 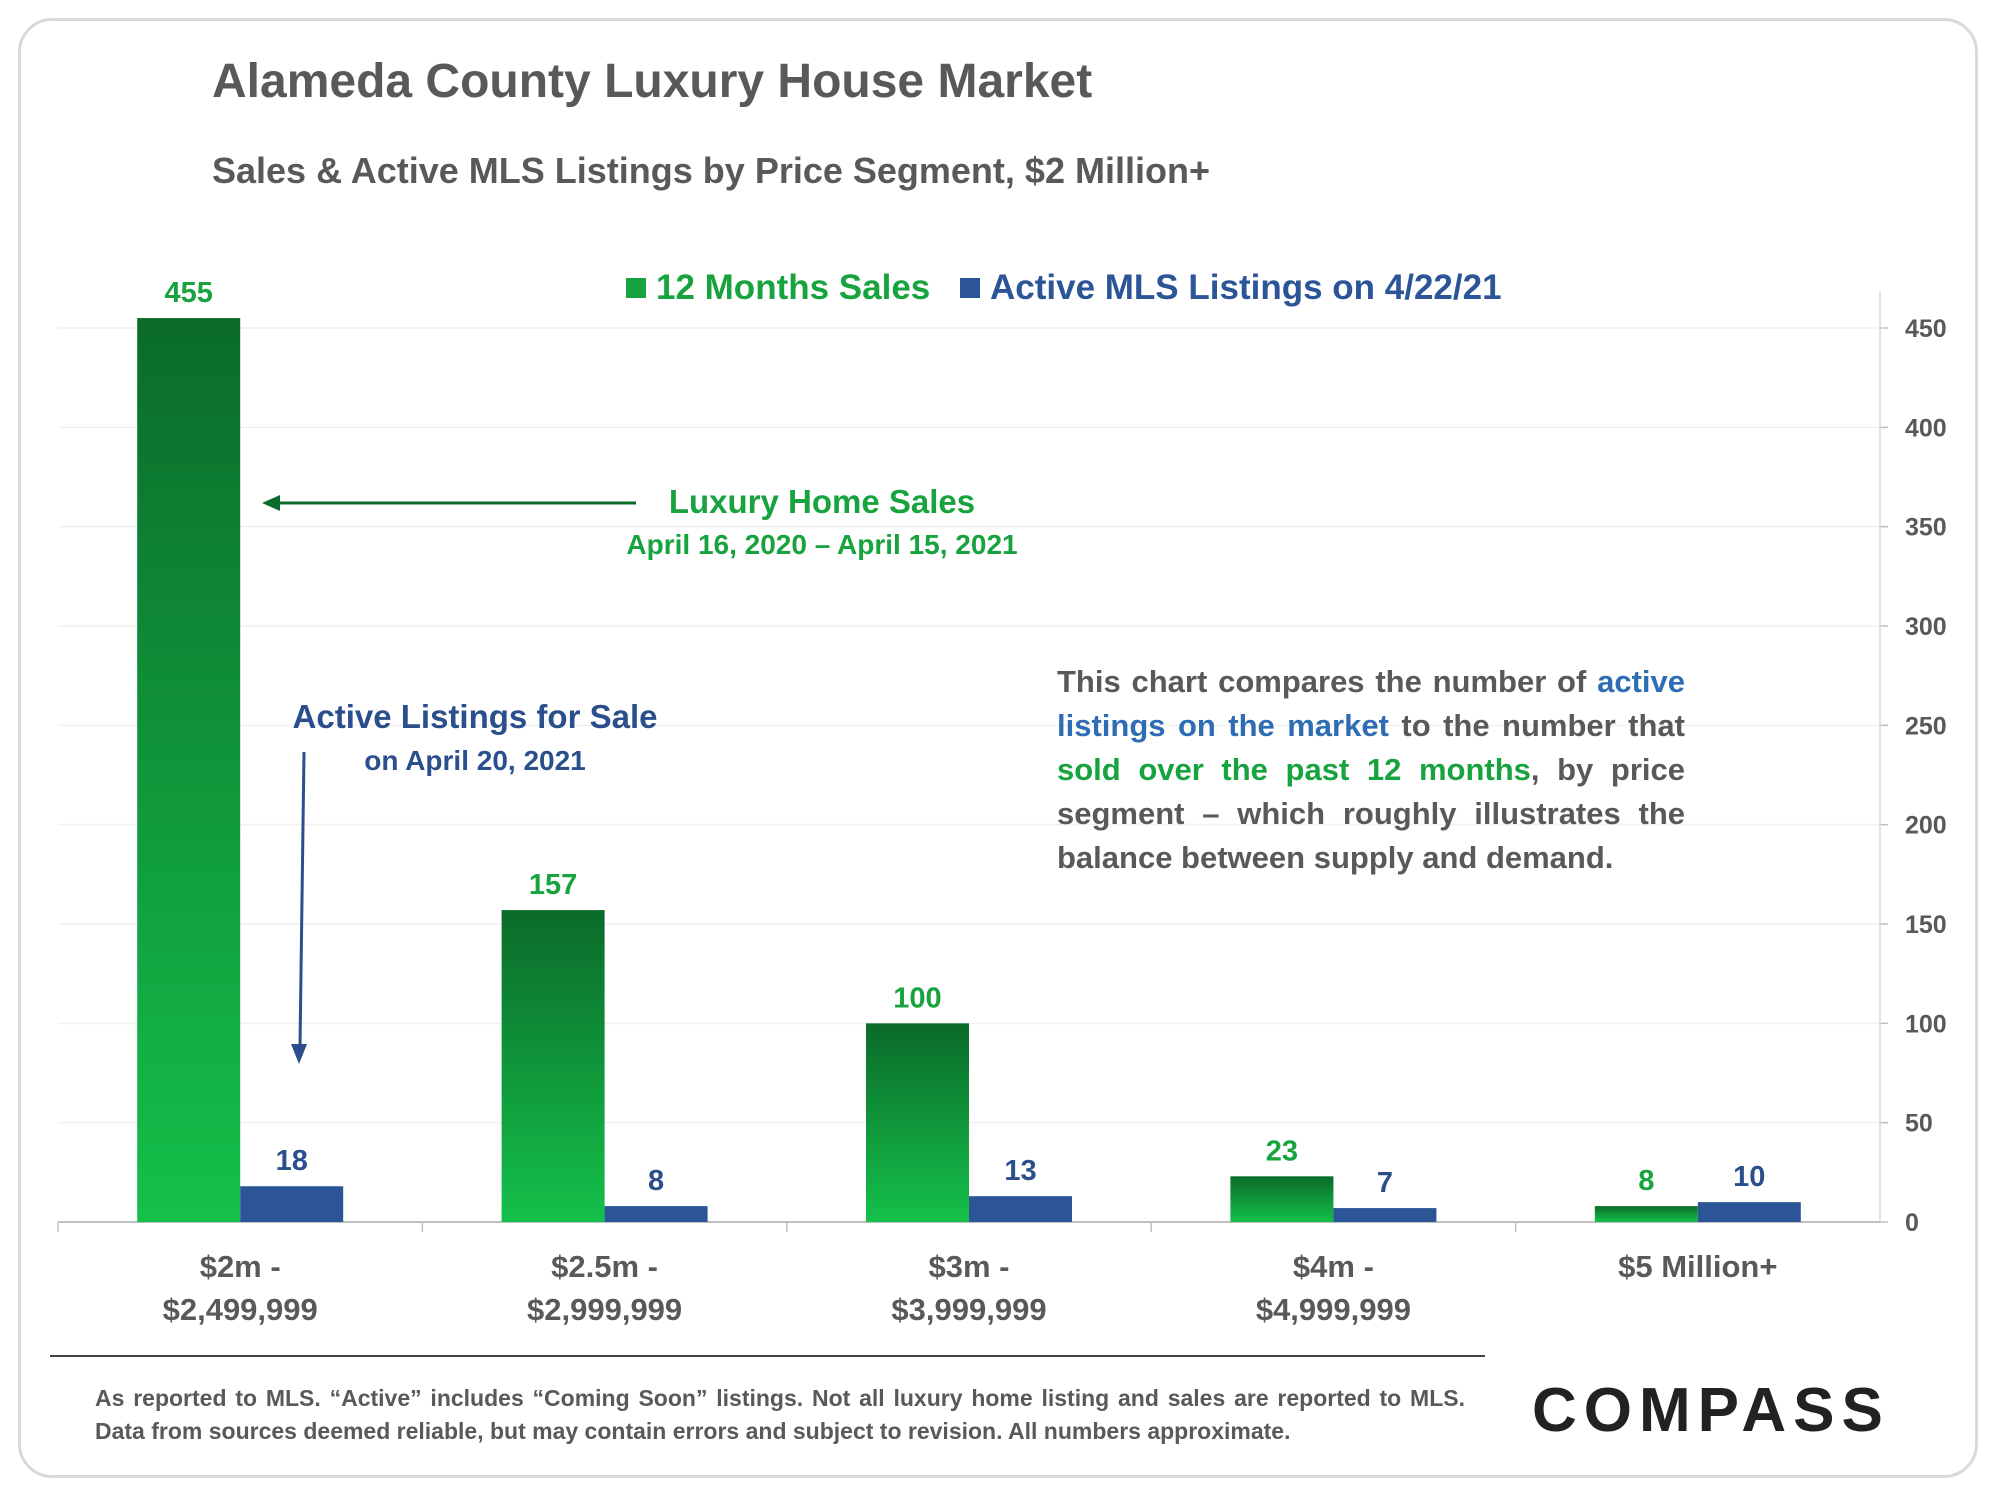 I want to click on sales-value-label: 455, so click(x=189, y=293).